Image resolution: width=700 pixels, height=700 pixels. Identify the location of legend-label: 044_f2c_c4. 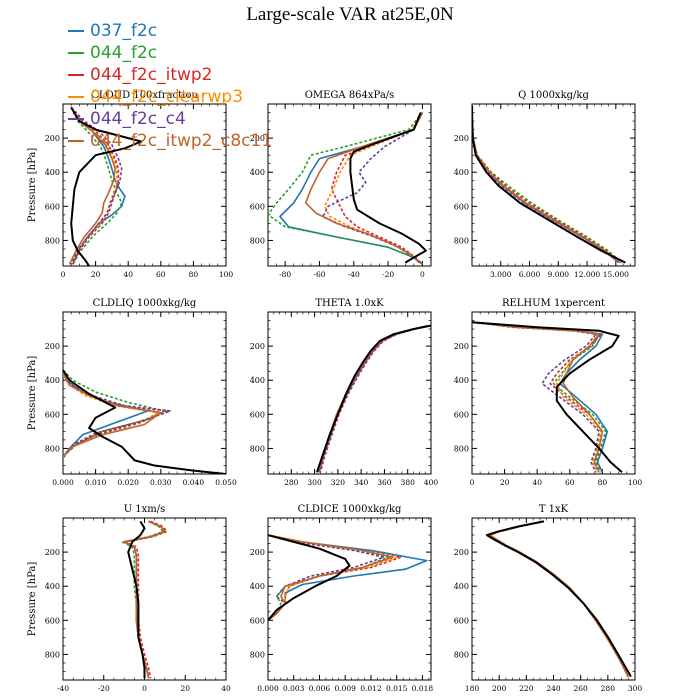
(138, 119).